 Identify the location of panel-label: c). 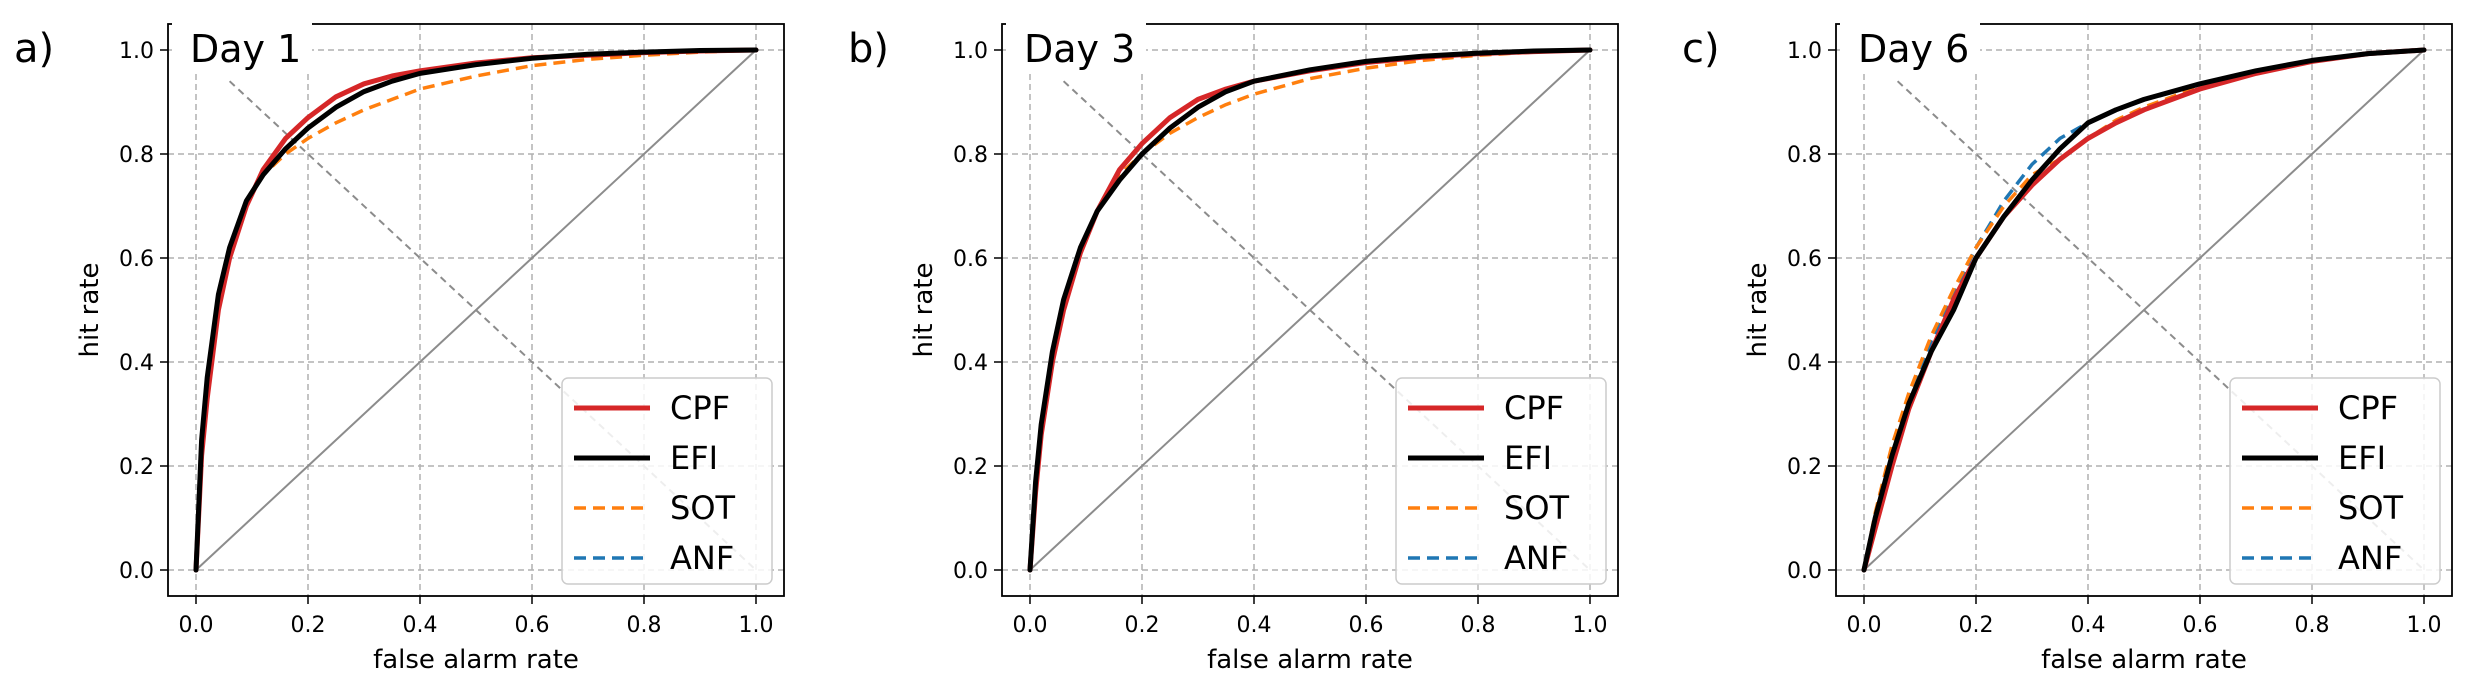
(1701, 49).